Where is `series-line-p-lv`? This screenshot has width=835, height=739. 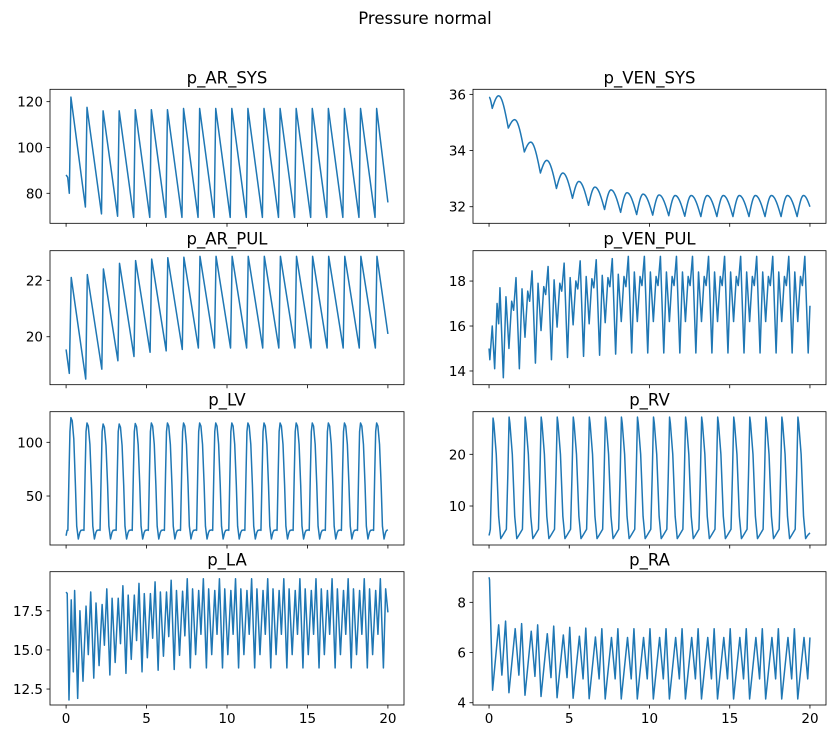 series-line-p-lv is located at coordinates (227, 478).